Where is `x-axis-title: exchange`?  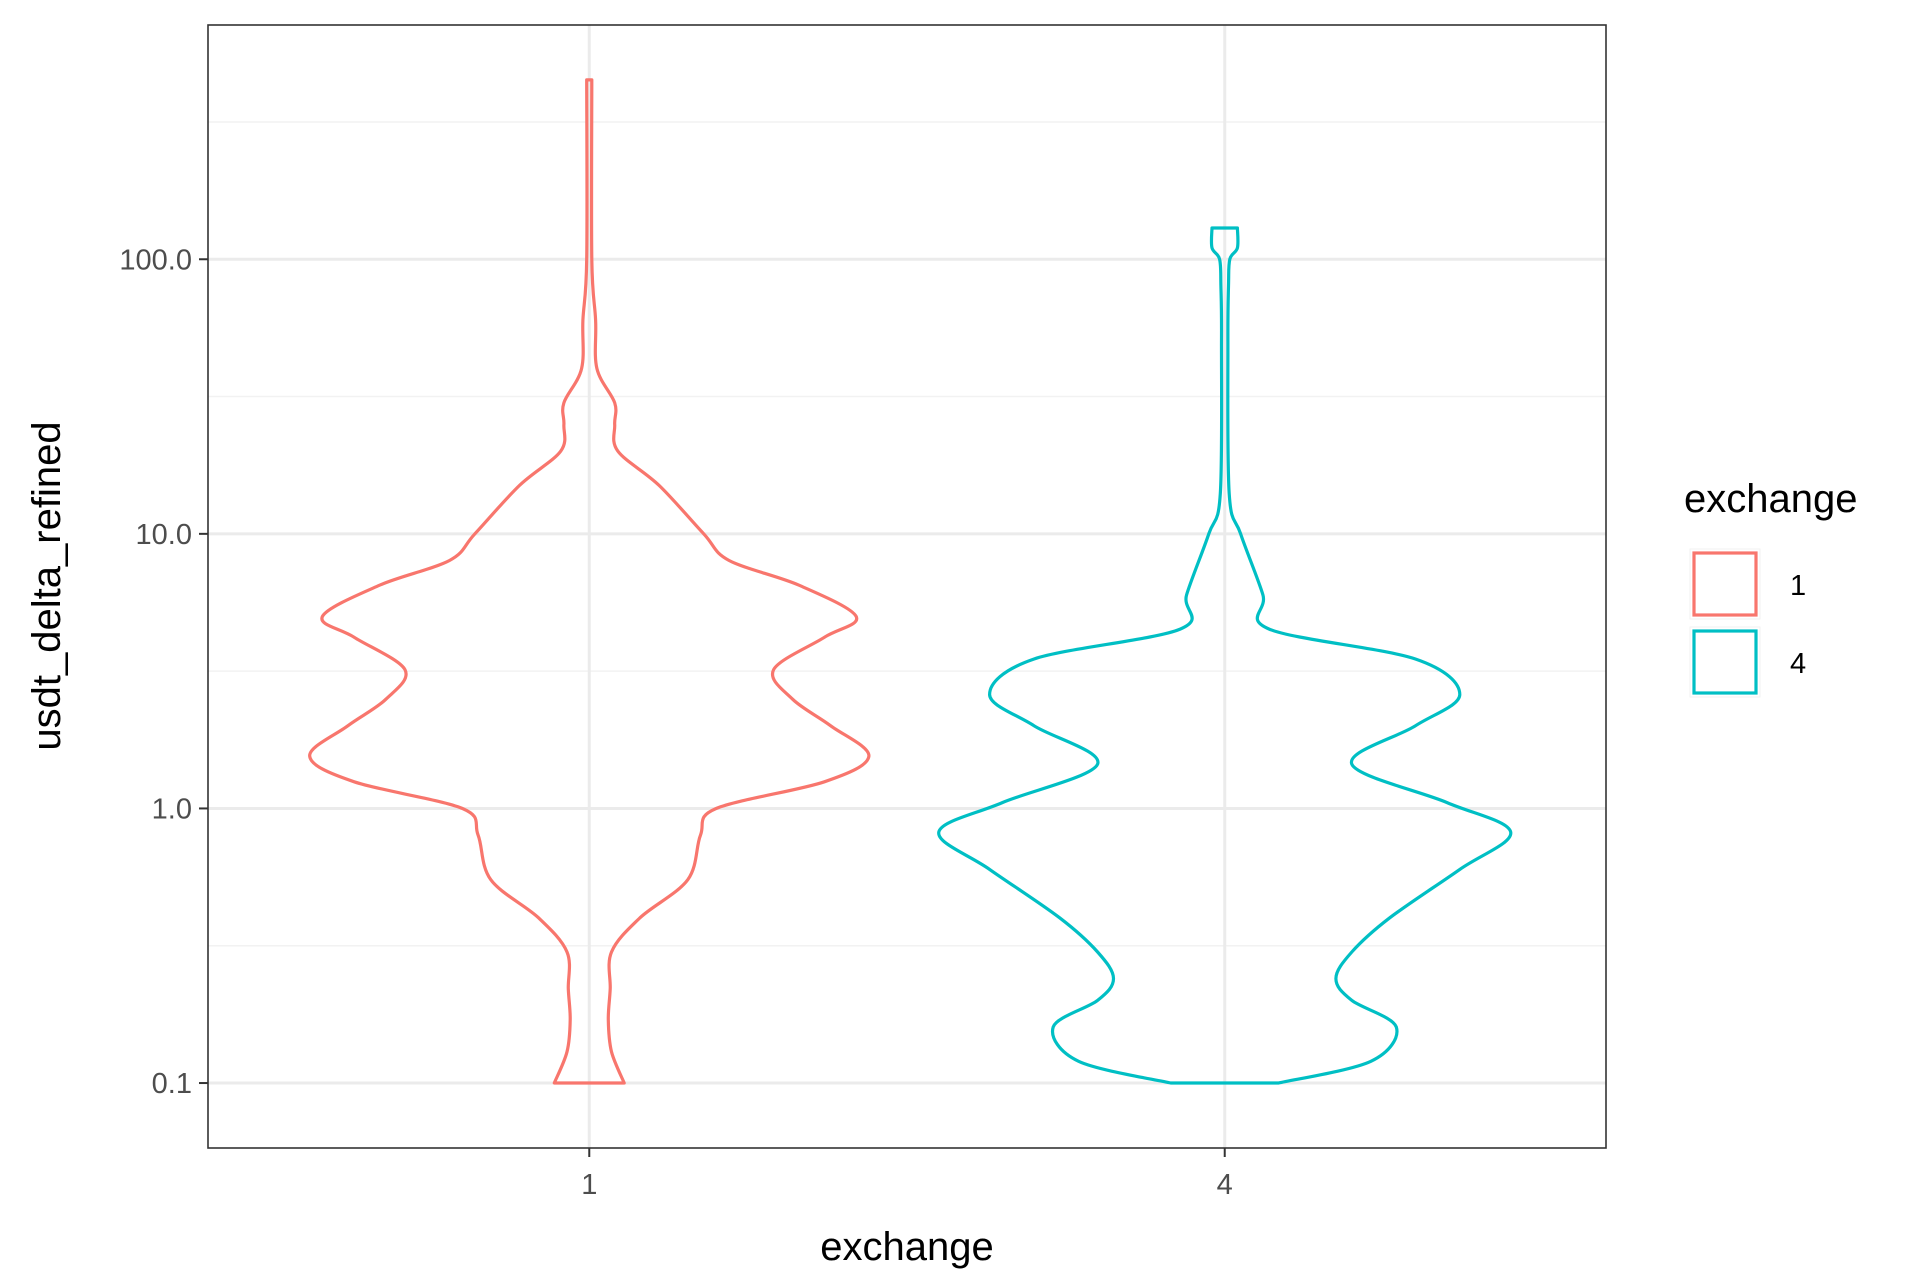
x-axis-title: exchange is located at coordinates (906, 1247).